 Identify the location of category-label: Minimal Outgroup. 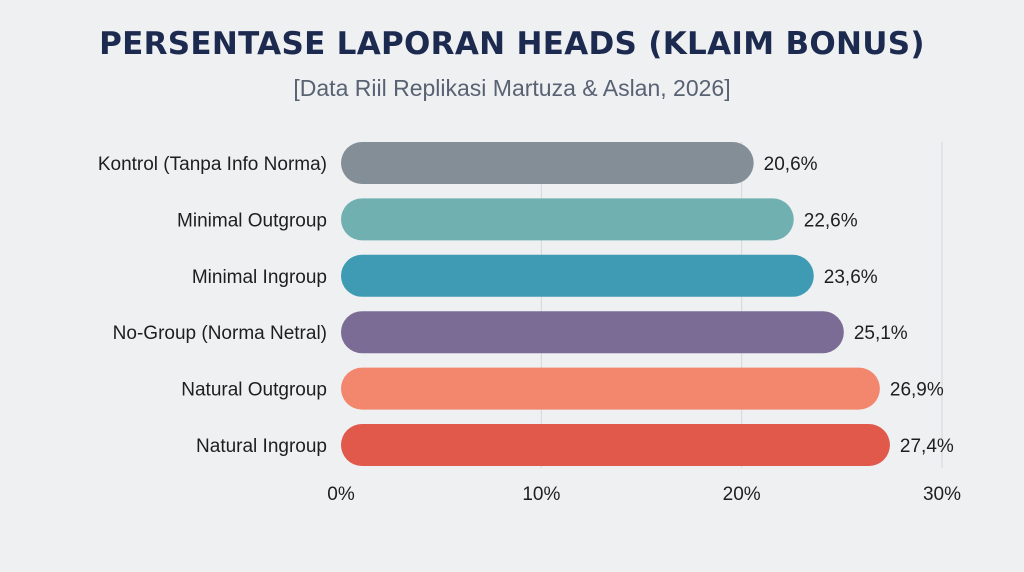
(252, 220).